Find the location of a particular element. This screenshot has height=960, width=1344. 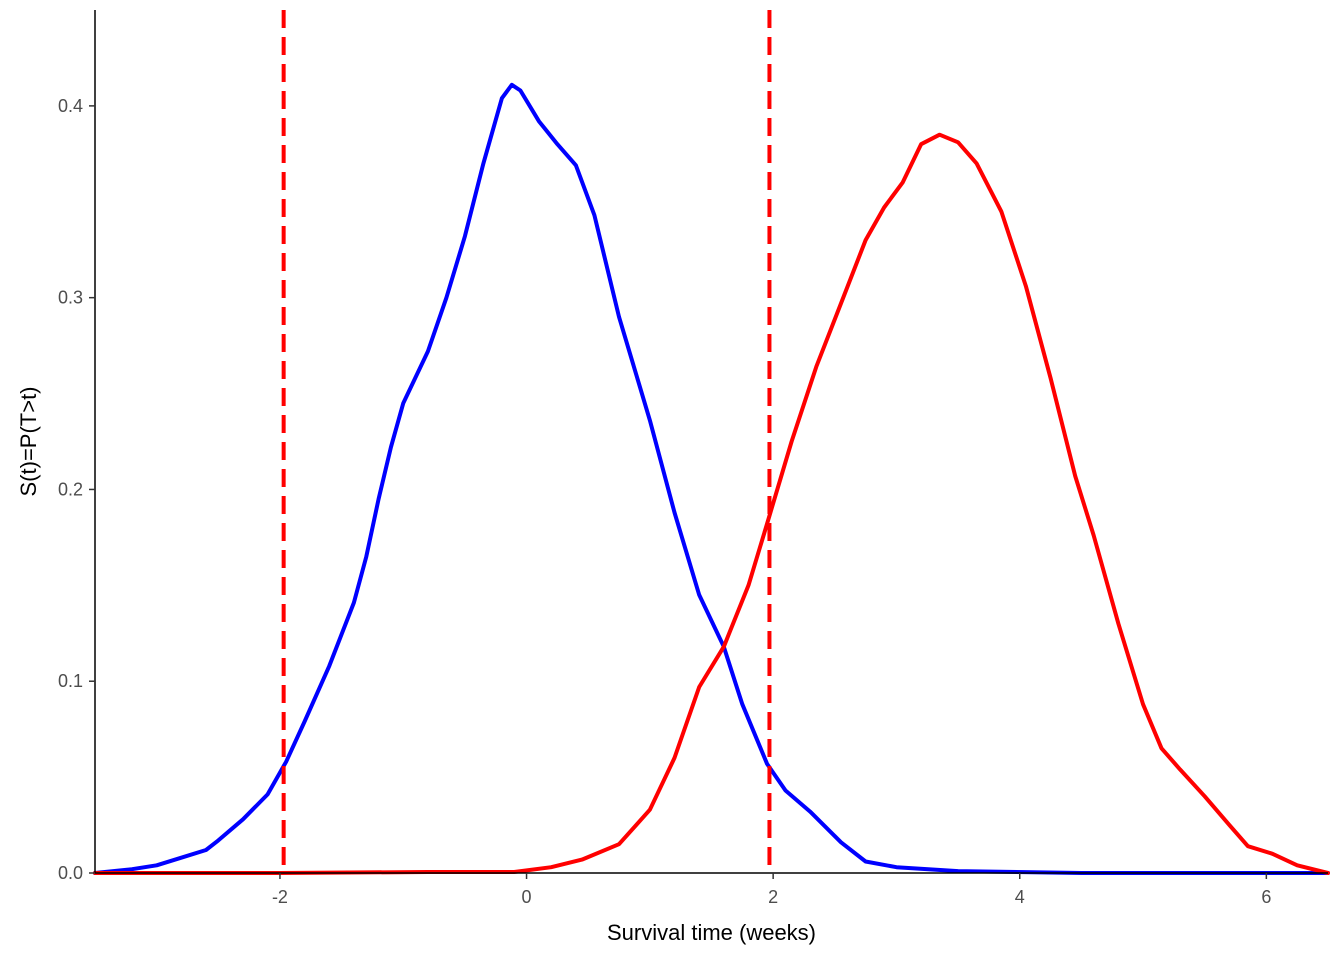

y-ticks: 0.0 0.1 0.2 0.3 0.4 is located at coordinates (76, 489).